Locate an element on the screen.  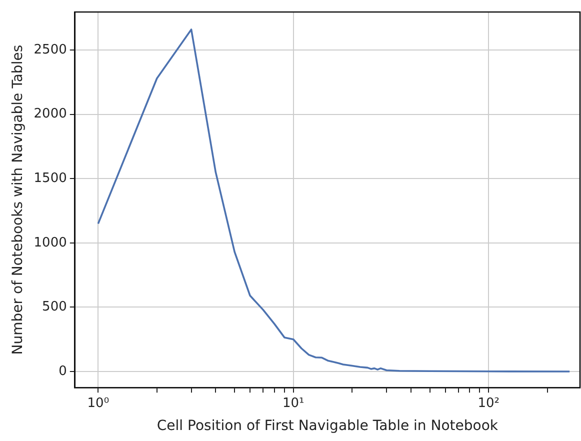
y-tick-label: 1000 is located at coordinates (50, 242).